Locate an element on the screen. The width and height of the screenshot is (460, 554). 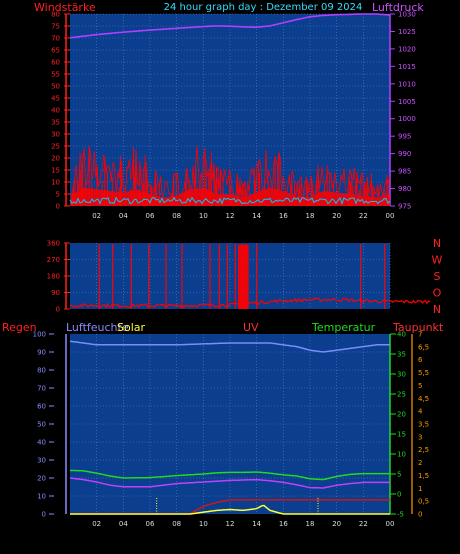
temperature-tick-label: 5 is located at coordinates (399, 475).